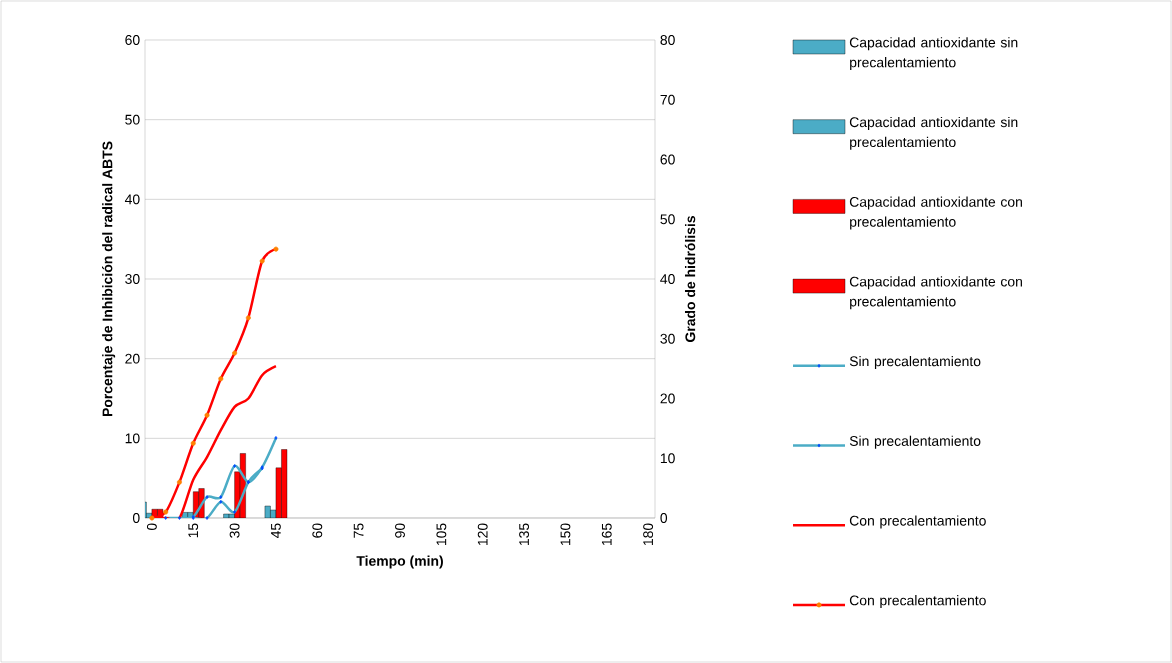 Image resolution: width=1172 pixels, height=663 pixels. What do you see at coordinates (664, 518) in the screenshot?
I see `y2-tick-label: 0` at bounding box center [664, 518].